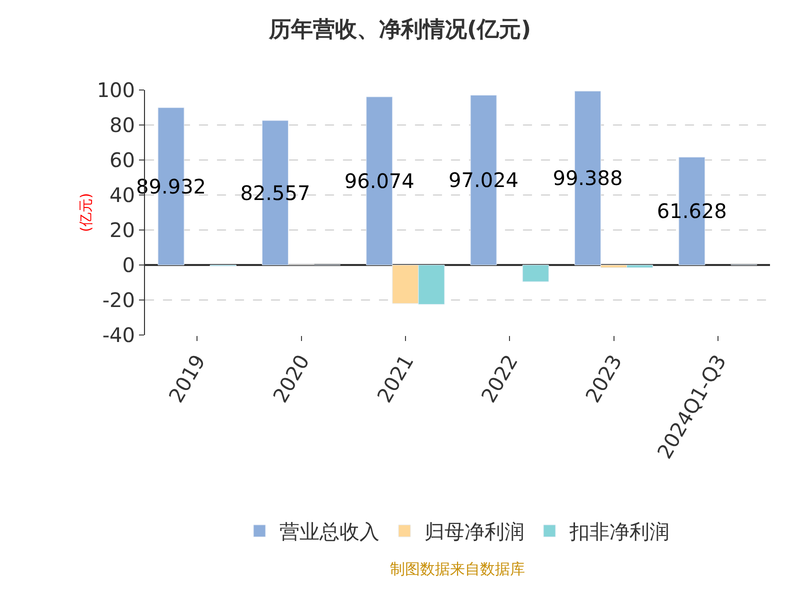 The height and width of the screenshot is (600, 800). I want to click on y-tick-label: 40, so click(122, 195).